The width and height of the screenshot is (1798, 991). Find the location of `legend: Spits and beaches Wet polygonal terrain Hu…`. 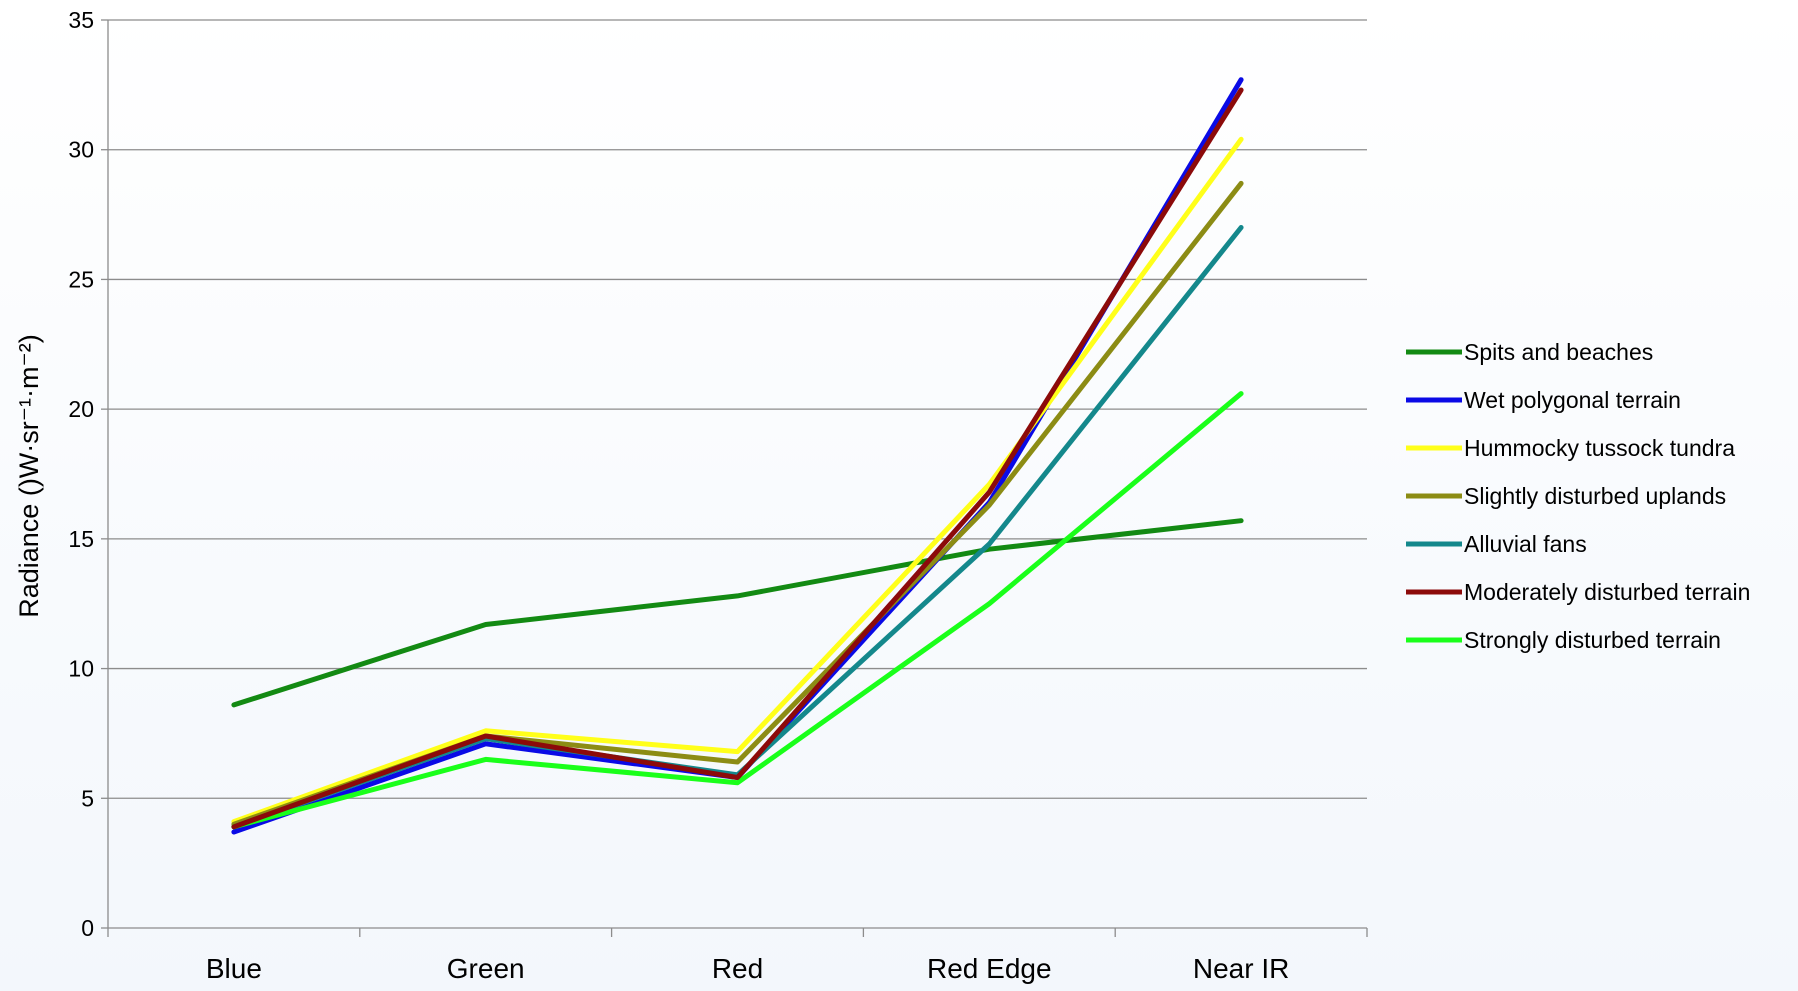

legend: Spits and beaches Wet polygonal terrain Hu… is located at coordinates (1578, 496).